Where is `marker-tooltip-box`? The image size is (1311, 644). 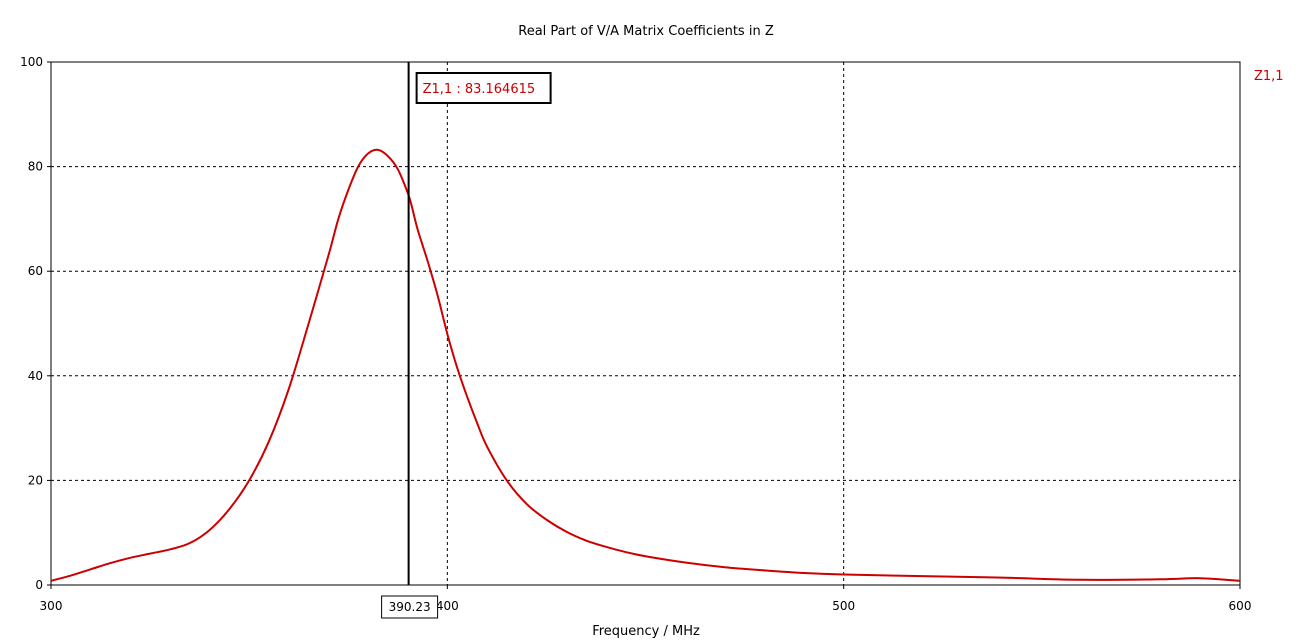
marker-tooltip-box is located at coordinates (483, 88).